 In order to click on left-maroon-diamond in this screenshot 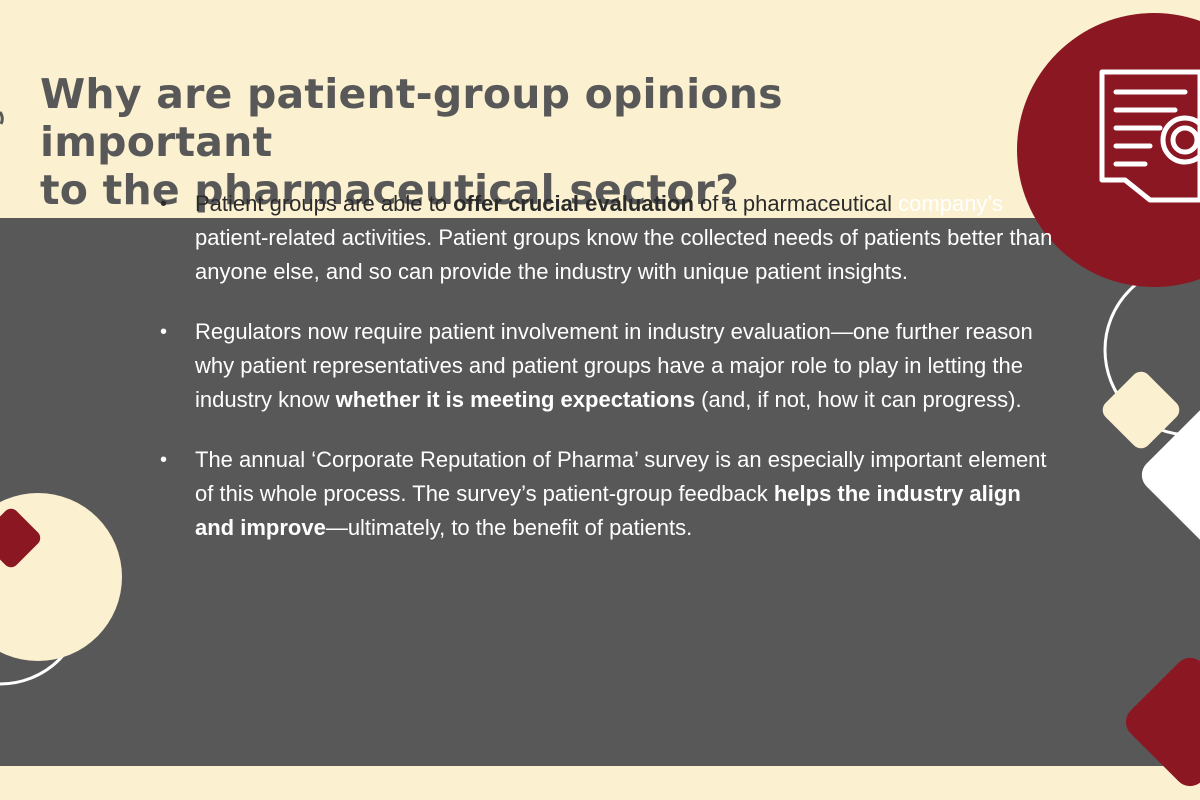, I will do `click(20, 538)`.